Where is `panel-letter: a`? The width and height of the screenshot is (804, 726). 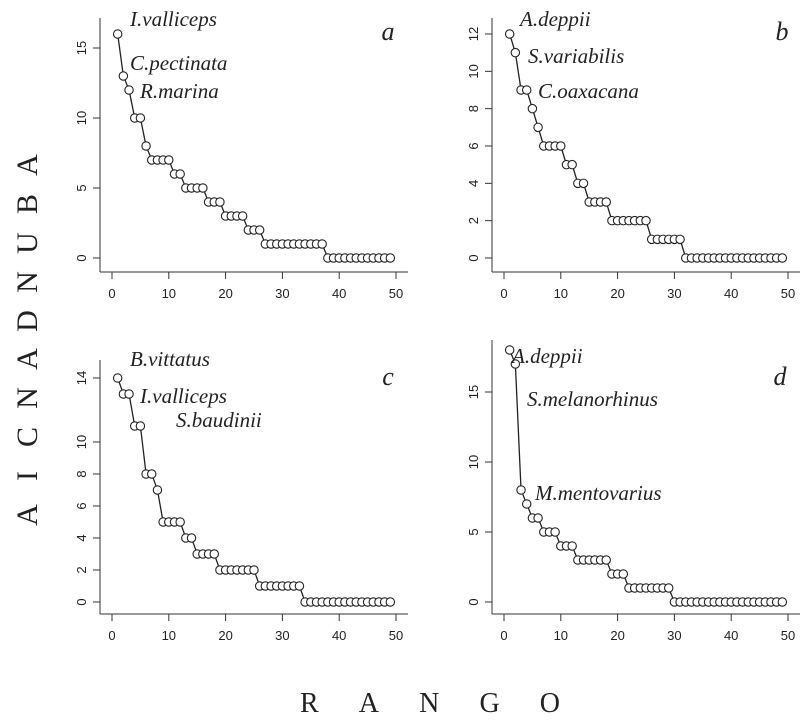
panel-letter: a is located at coordinates (388, 31).